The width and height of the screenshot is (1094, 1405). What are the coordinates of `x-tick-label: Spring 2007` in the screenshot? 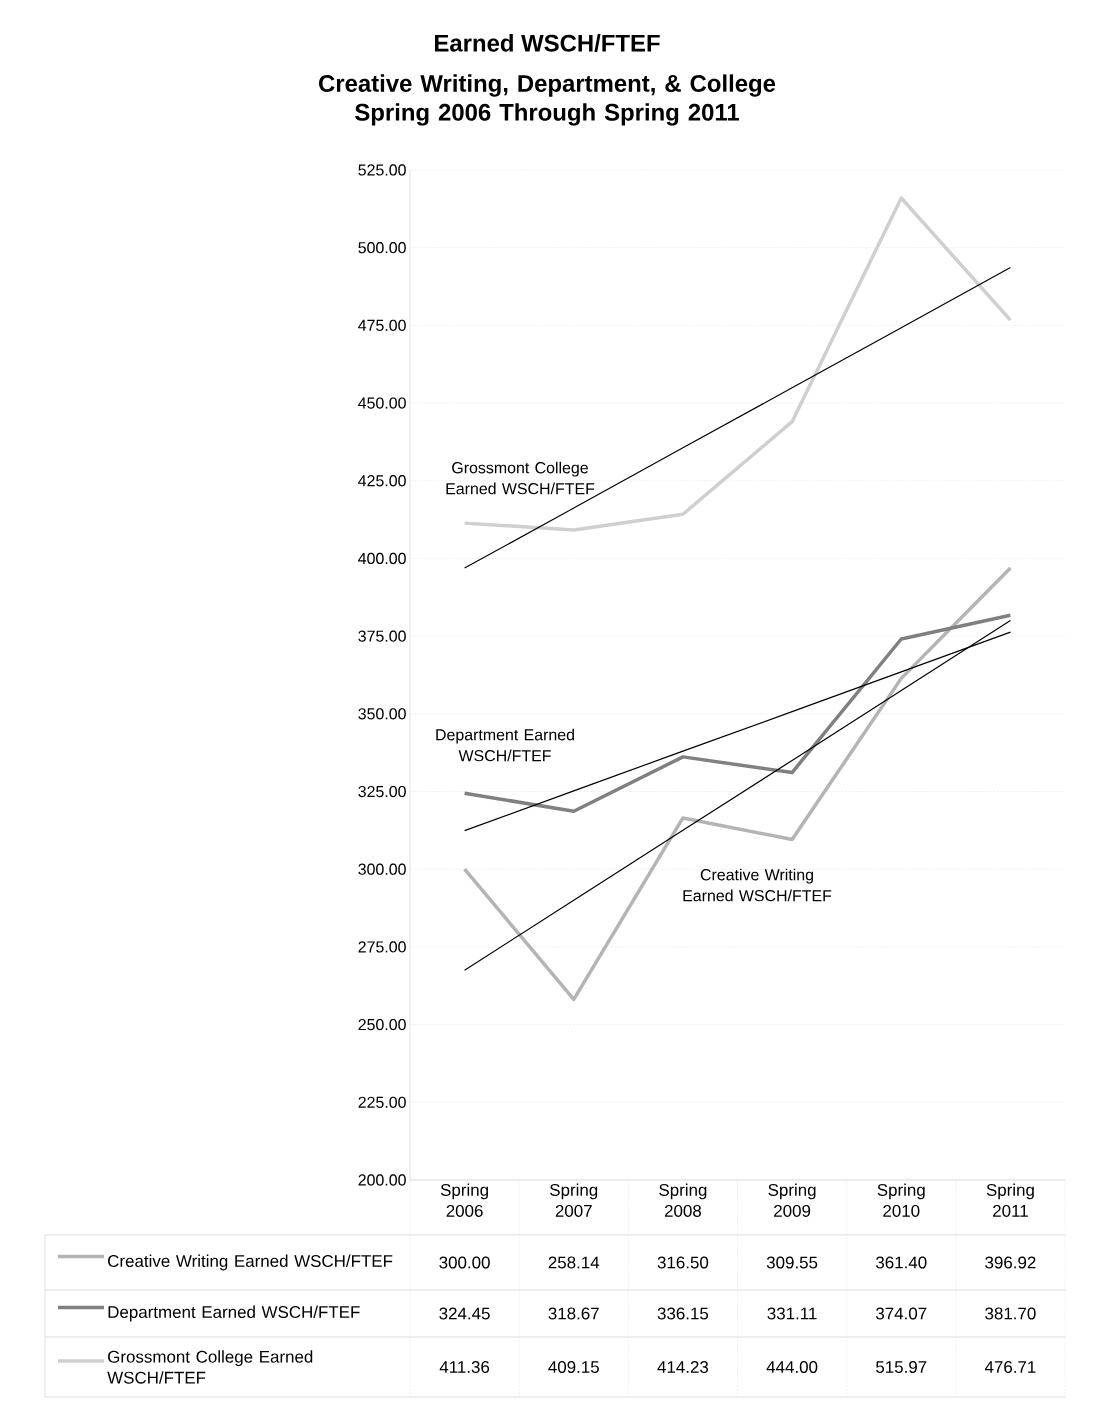 It's located at (574, 1200).